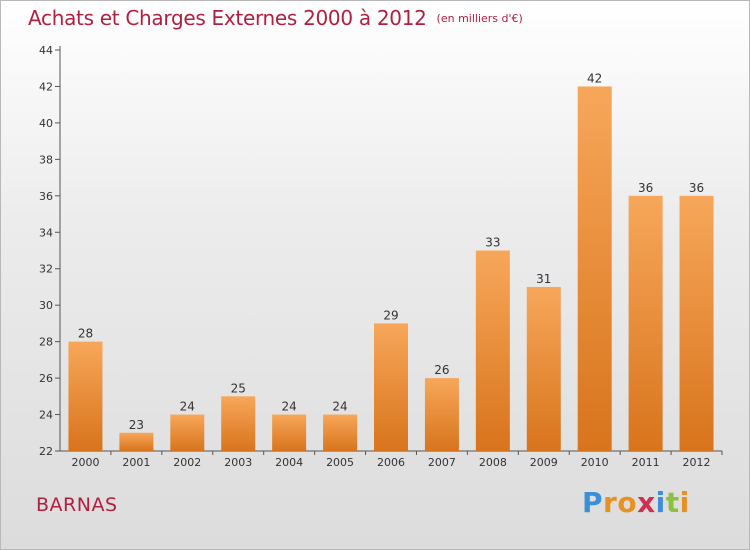 This screenshot has width=750, height=550. I want to click on bar-2003, so click(238, 423).